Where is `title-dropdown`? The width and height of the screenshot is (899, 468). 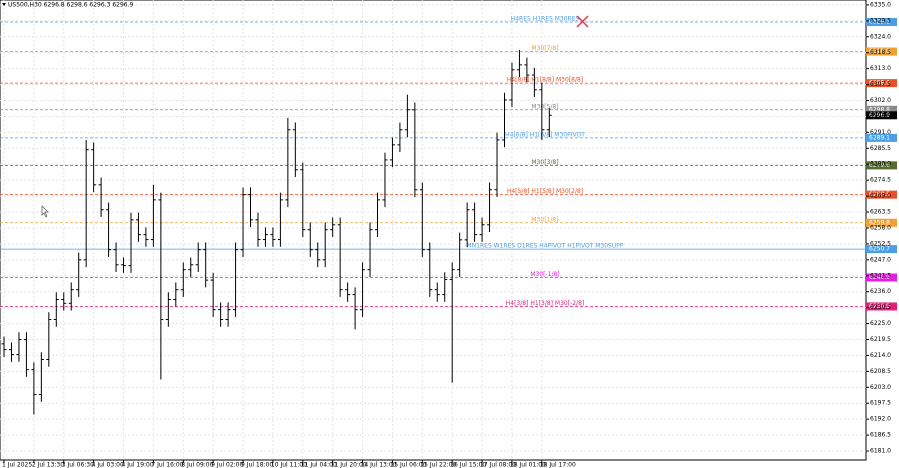
title-dropdown is located at coordinates (4, 4).